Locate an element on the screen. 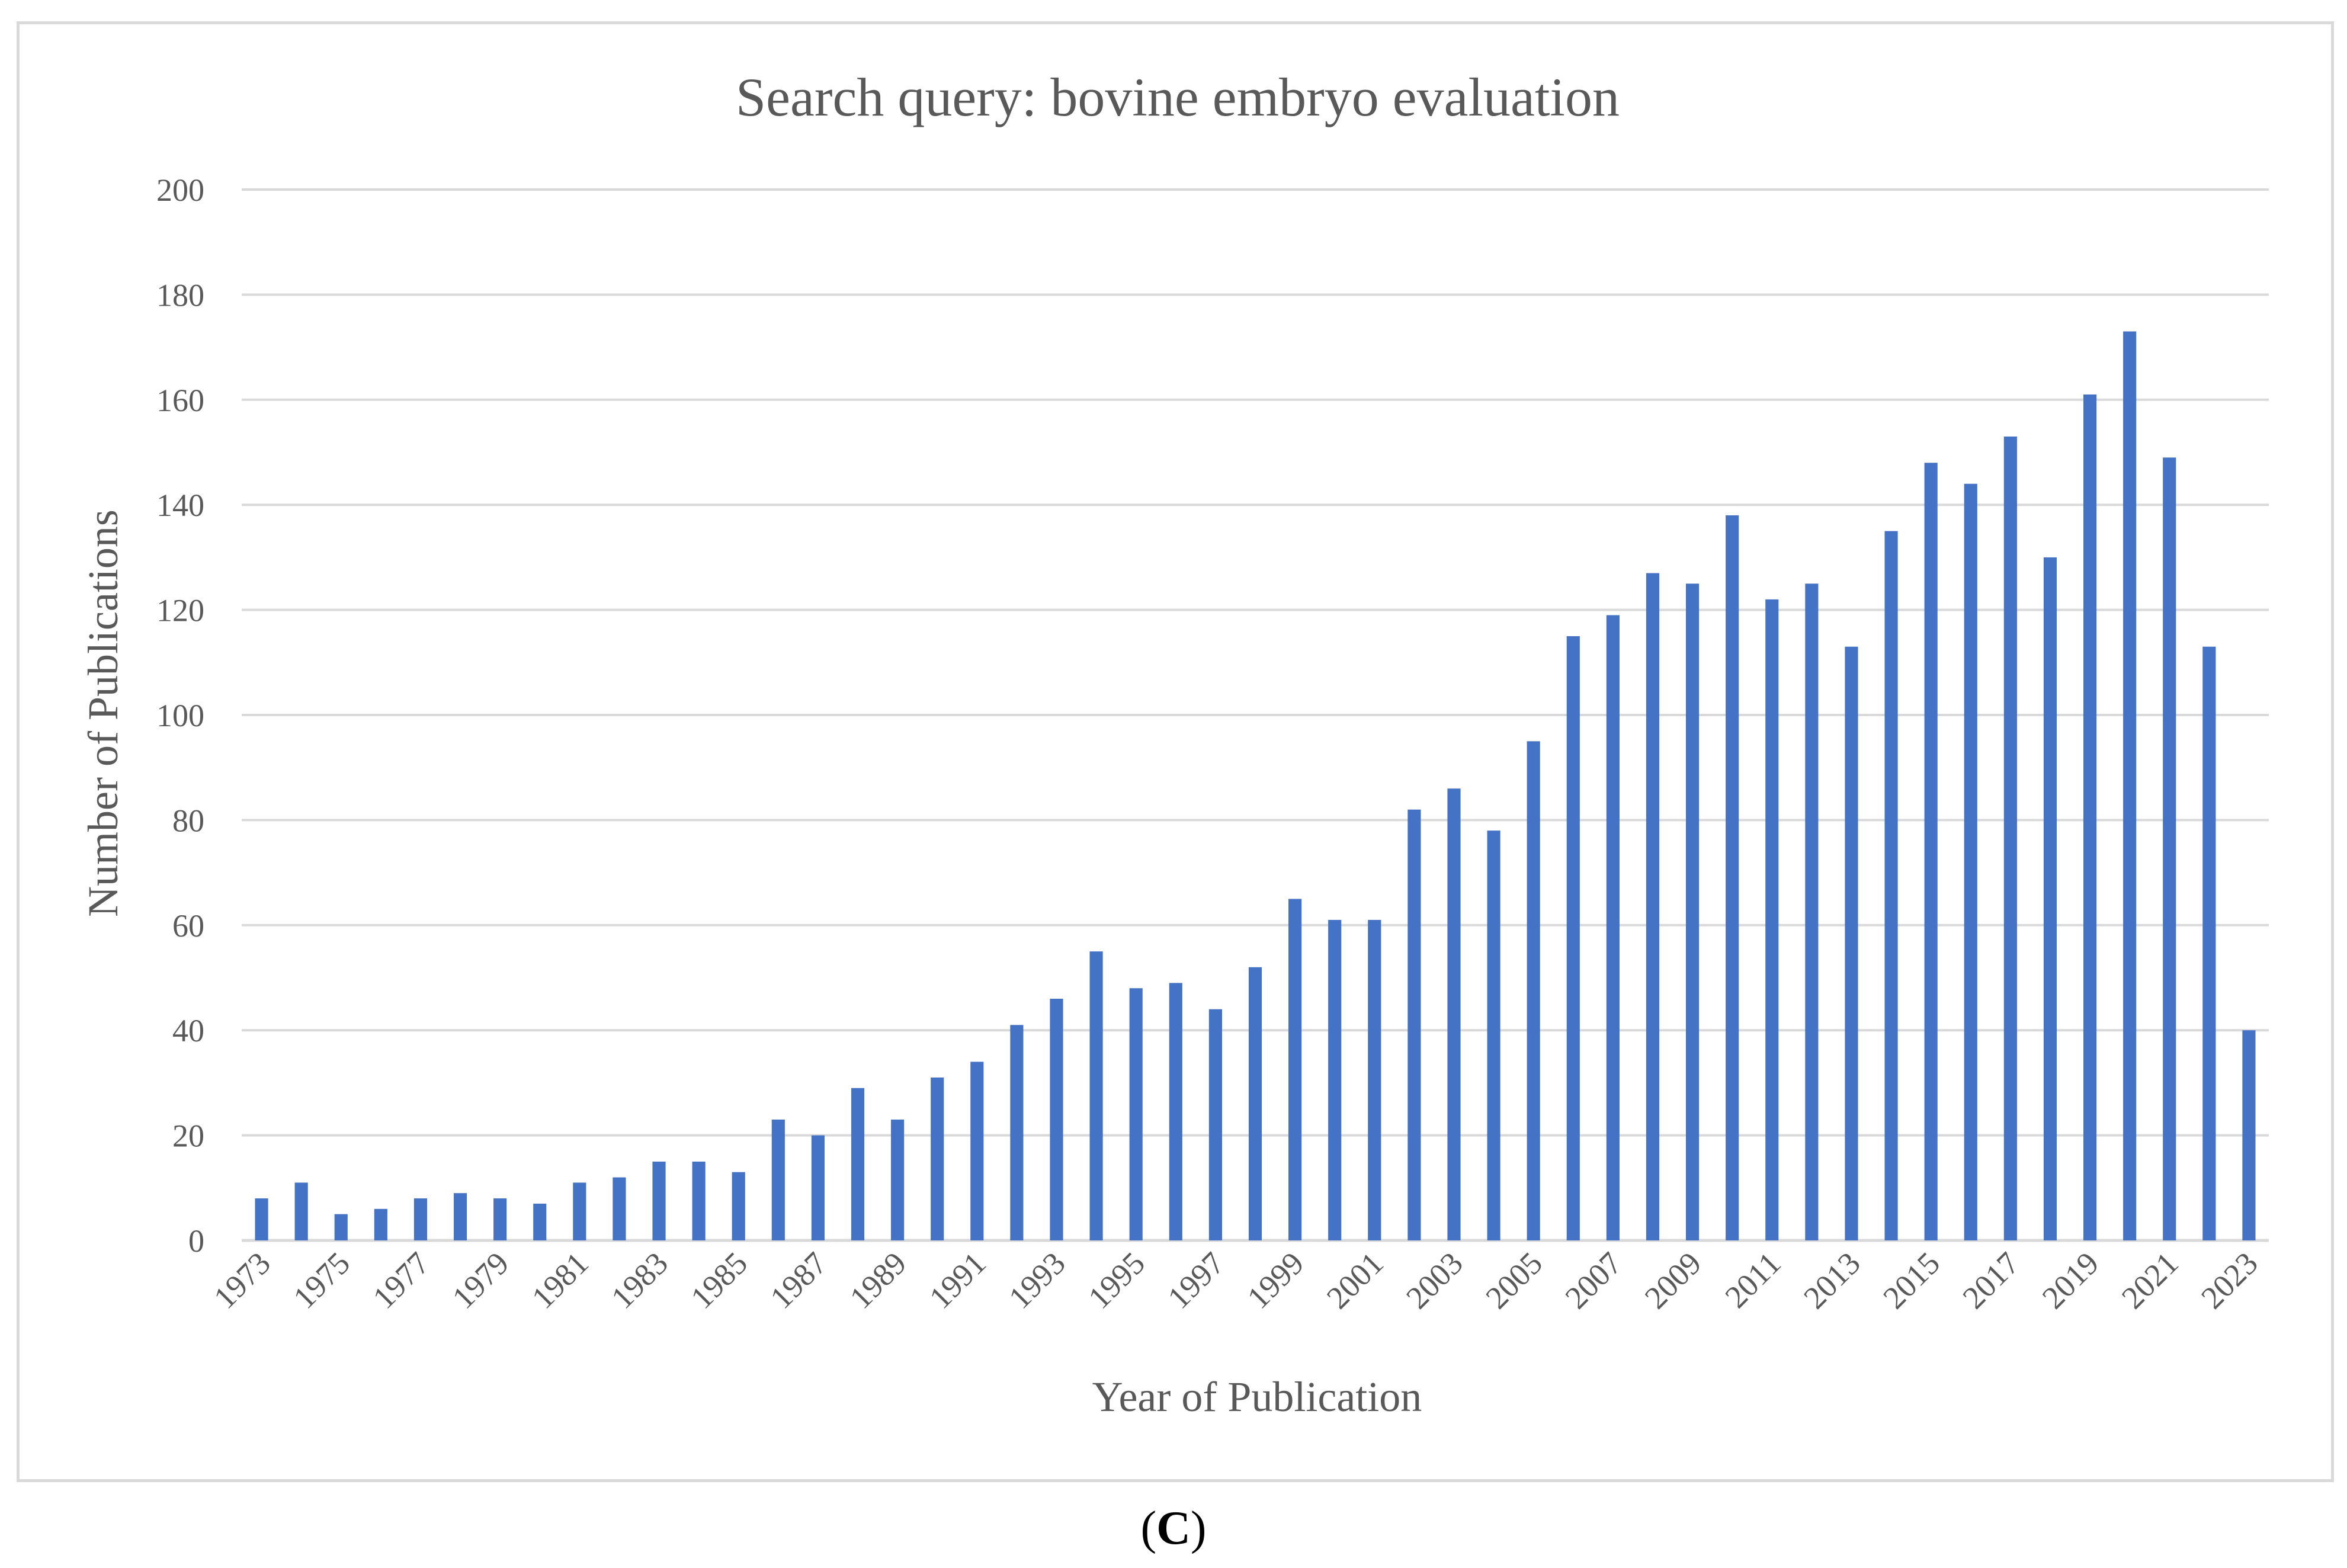  x-tick-label: 2007 is located at coordinates (1594, 1280).